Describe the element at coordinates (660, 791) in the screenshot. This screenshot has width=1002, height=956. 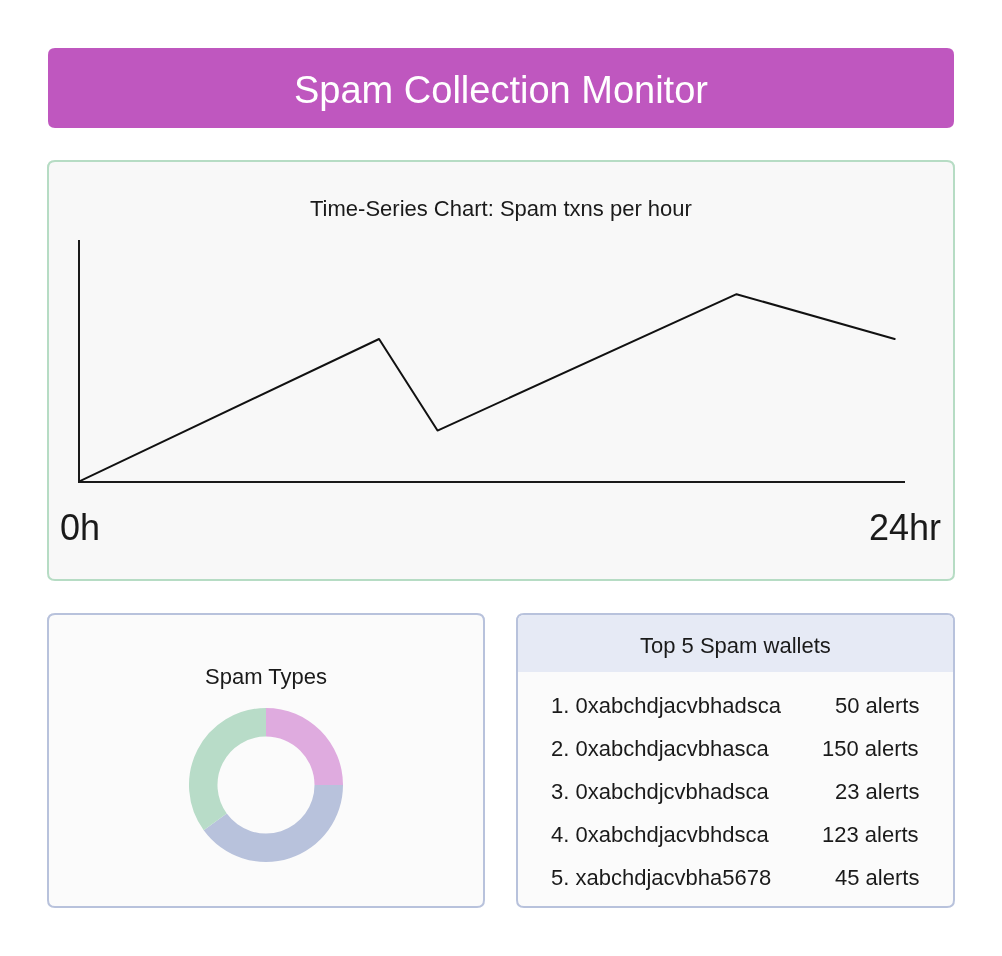
I see `text: 3. 0xabchdjcvbhadsca` at that location.